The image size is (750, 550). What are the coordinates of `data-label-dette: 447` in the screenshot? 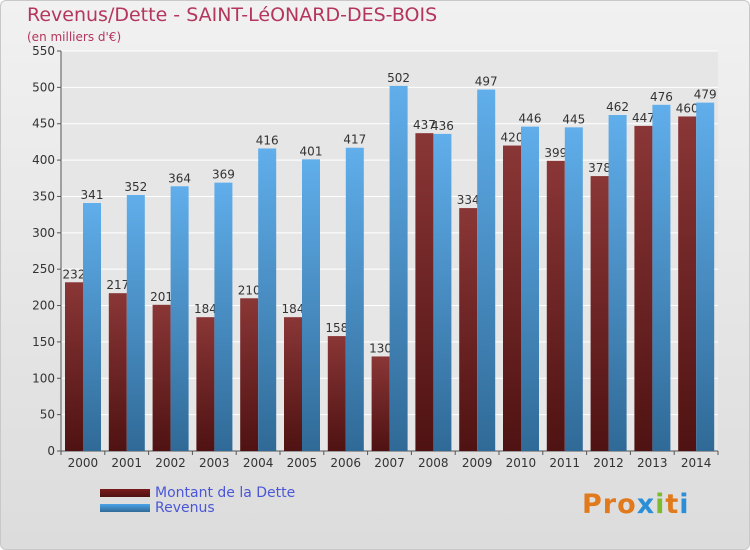 It's located at (643, 118).